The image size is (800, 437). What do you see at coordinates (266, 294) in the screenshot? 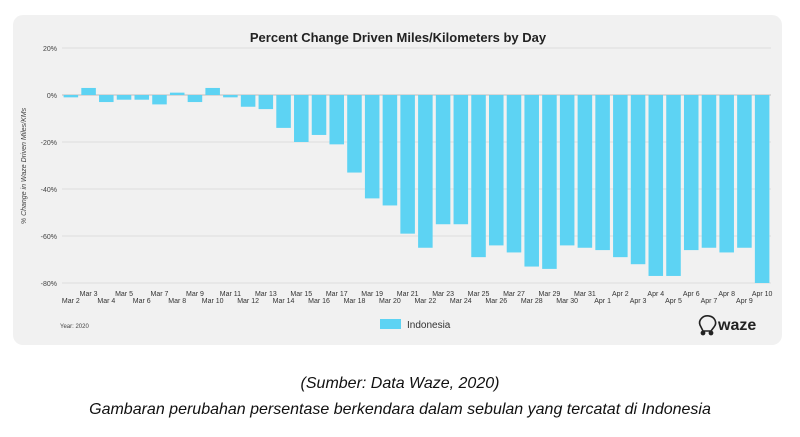
I see `x-tick-label: Mar 13` at bounding box center [266, 294].